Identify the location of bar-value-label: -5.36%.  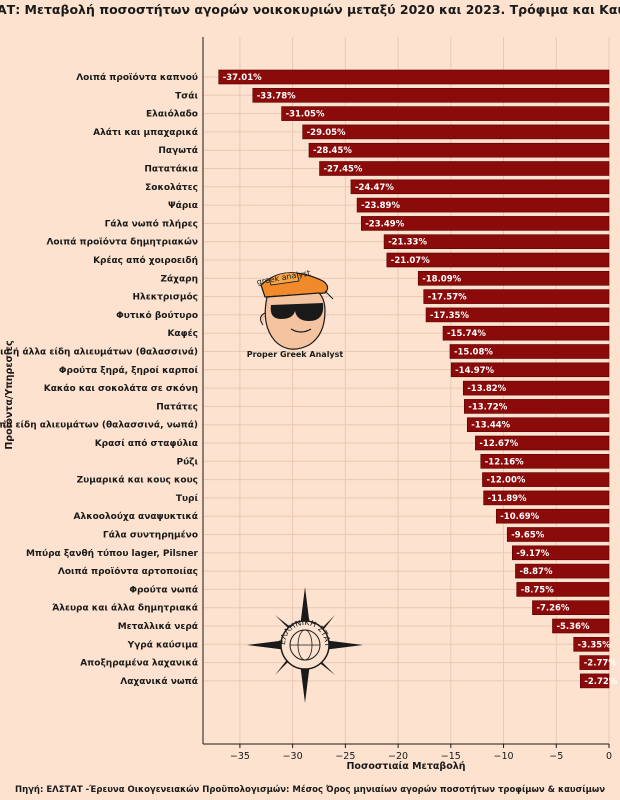
(572, 627).